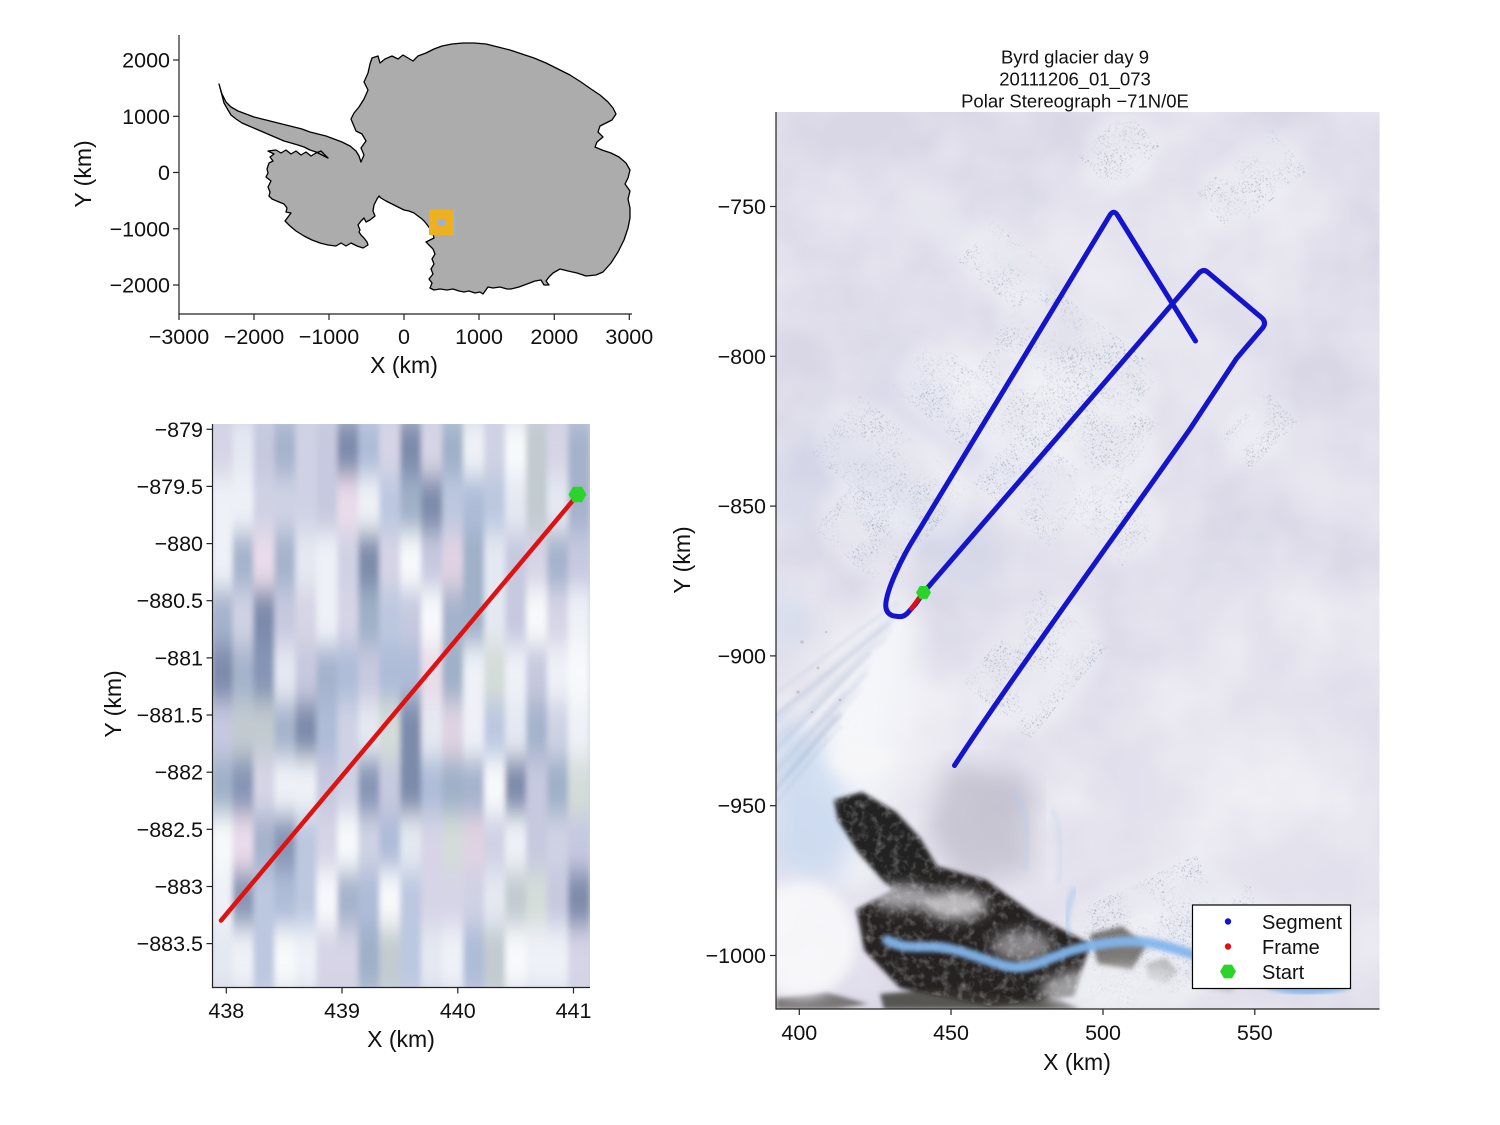 The image size is (1500, 1125). Describe the element at coordinates (179, 430) in the screenshot. I see `svg-text: −879` at that location.